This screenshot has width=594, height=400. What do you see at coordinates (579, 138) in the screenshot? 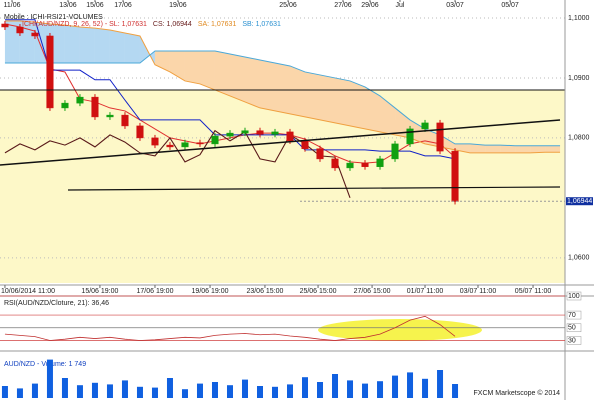
I see `y-tick-label: 1,0800` at bounding box center [579, 138].